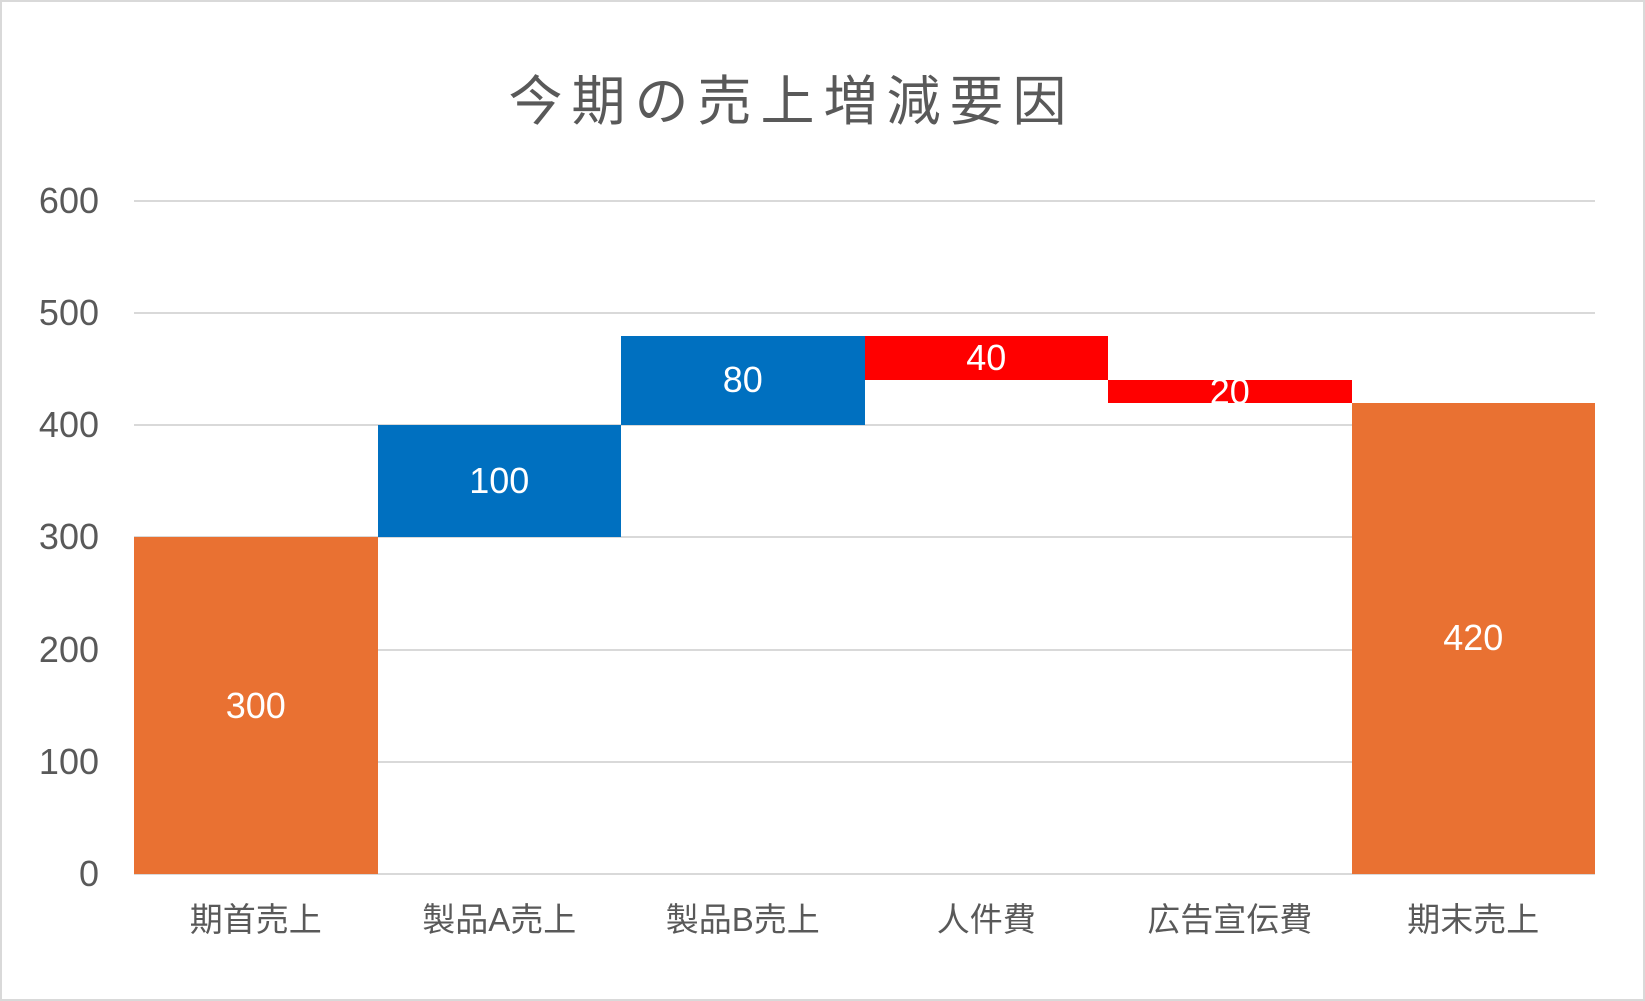 The height and width of the screenshot is (1001, 1645). What do you see at coordinates (1230, 919) in the screenshot?
I see `x-axis-category-label: 広告宣伝費` at bounding box center [1230, 919].